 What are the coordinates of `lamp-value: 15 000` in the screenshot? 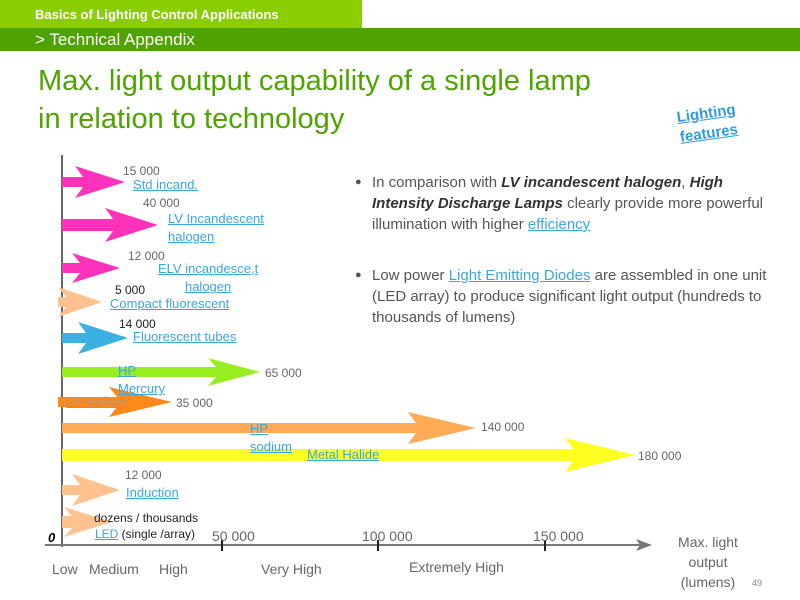 It's located at (141, 171).